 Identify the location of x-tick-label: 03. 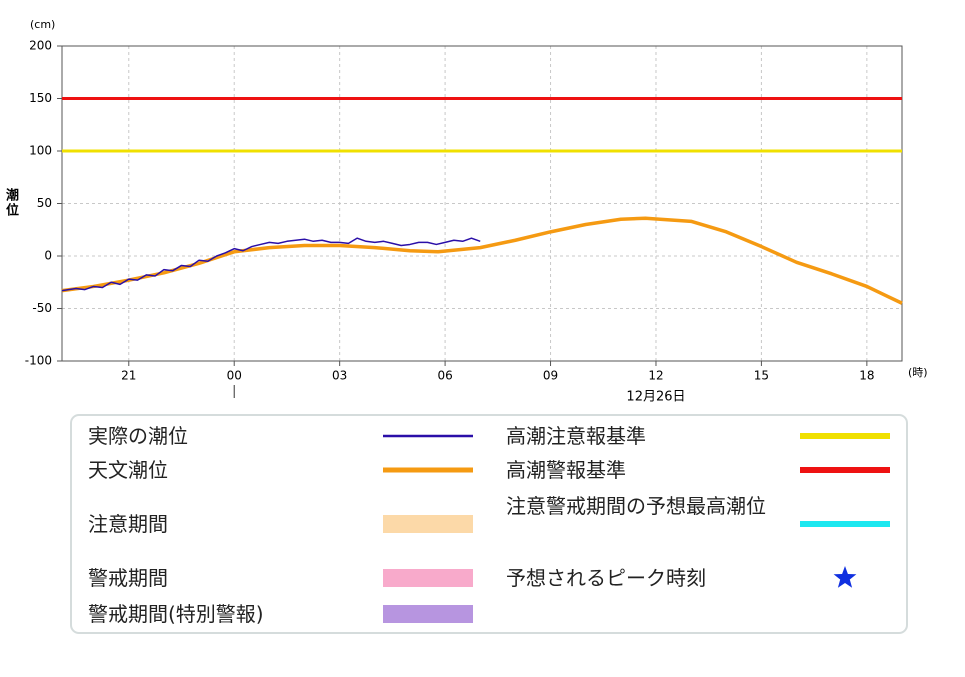
(339, 376).